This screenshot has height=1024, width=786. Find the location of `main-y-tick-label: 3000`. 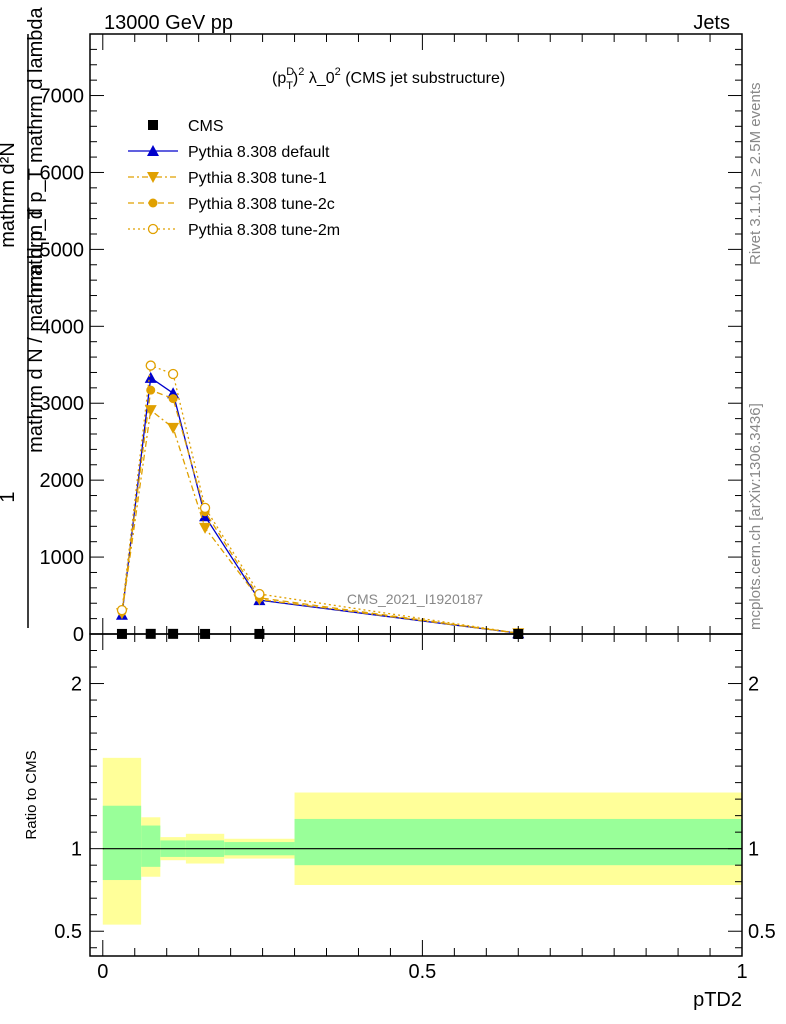

main-y-tick-label: 3000 is located at coordinates (62, 404).